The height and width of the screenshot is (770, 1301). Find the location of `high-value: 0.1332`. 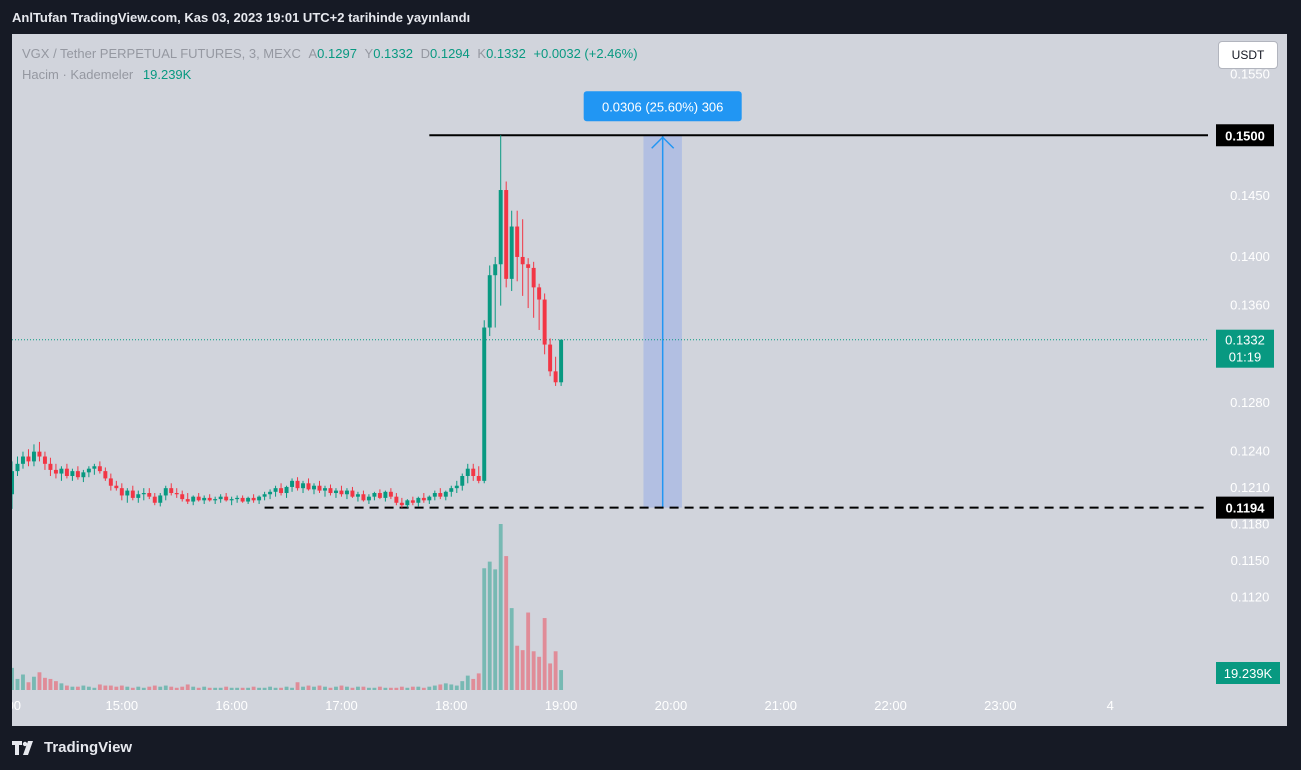

high-value: 0.1332 is located at coordinates (393, 53).